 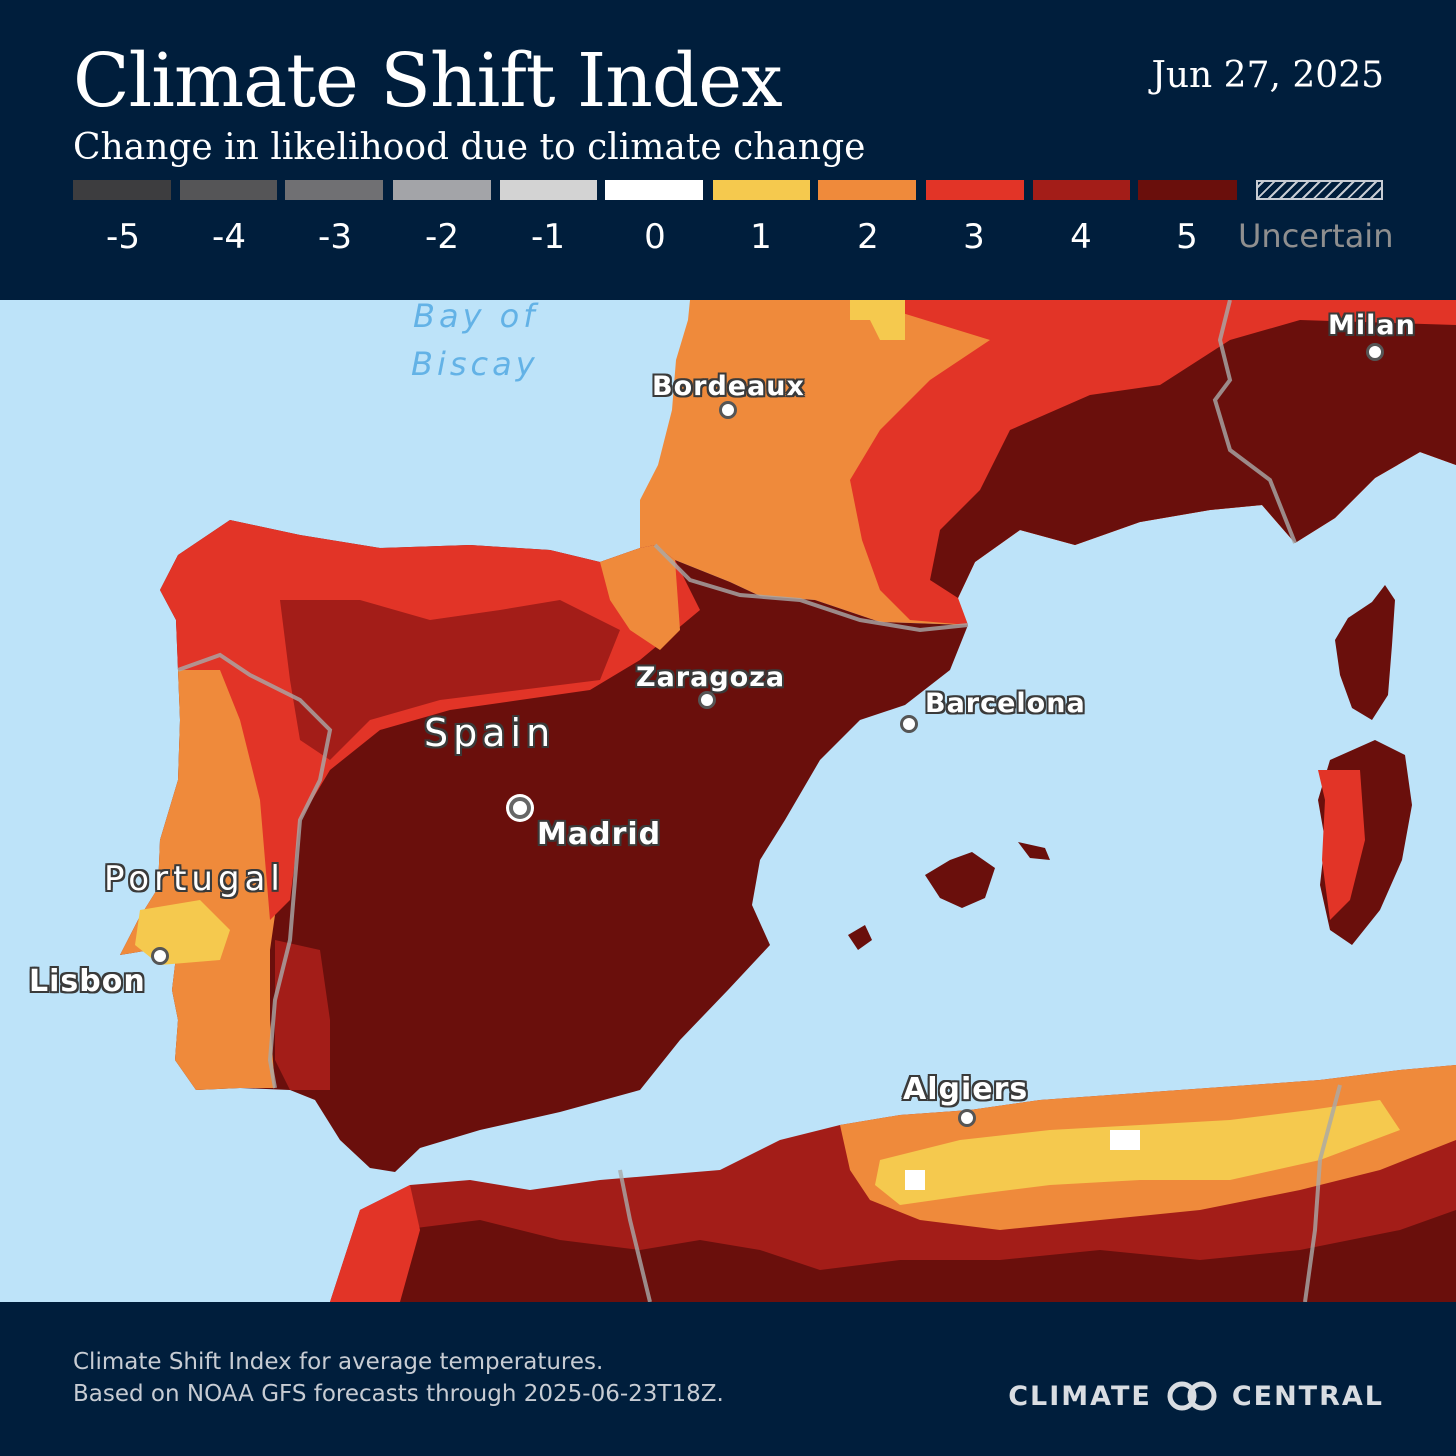 I want to click on legend-label-5: 5, so click(x=1187, y=237).